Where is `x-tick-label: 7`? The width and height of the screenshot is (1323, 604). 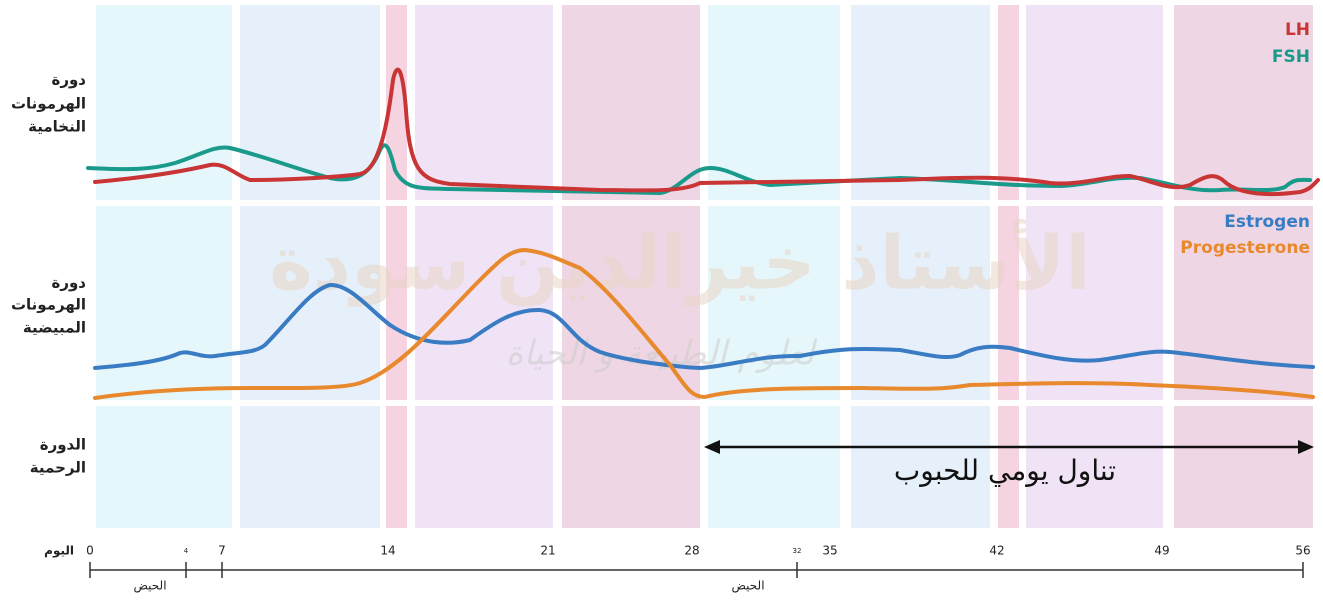
x-tick-label: 7 is located at coordinates (222, 551).